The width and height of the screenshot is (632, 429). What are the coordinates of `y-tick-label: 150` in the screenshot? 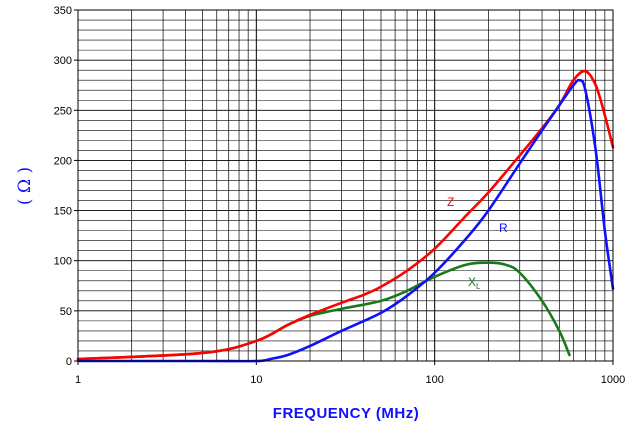 It's located at (63, 212).